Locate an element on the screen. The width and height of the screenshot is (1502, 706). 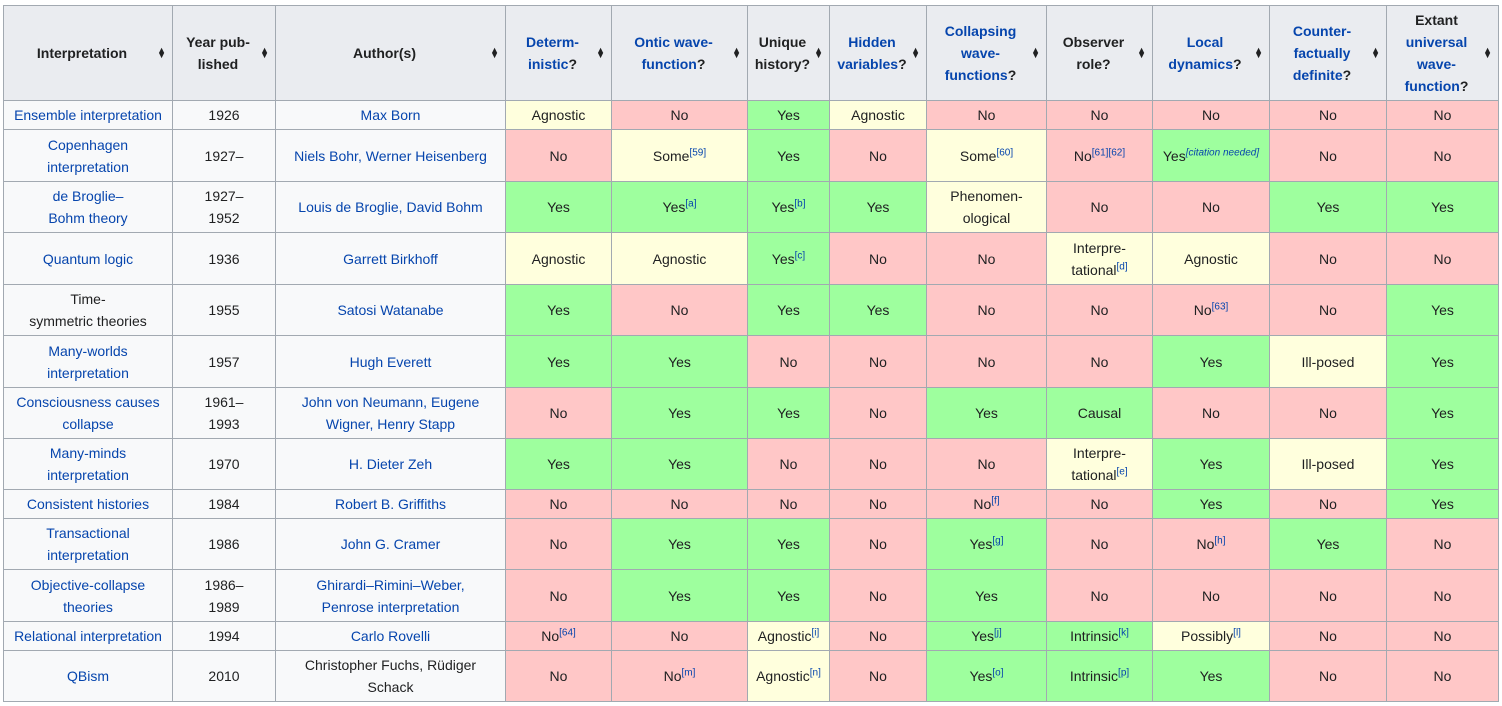
value-cell: Yes[j] is located at coordinates (986, 636).